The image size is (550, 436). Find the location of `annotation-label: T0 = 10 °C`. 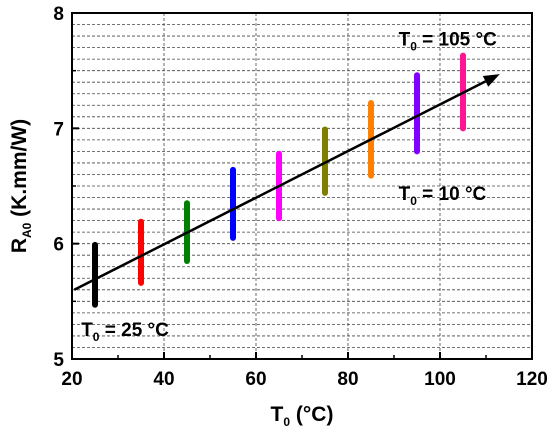

annotation-label: T0 = 10 °C is located at coordinates (443, 196).